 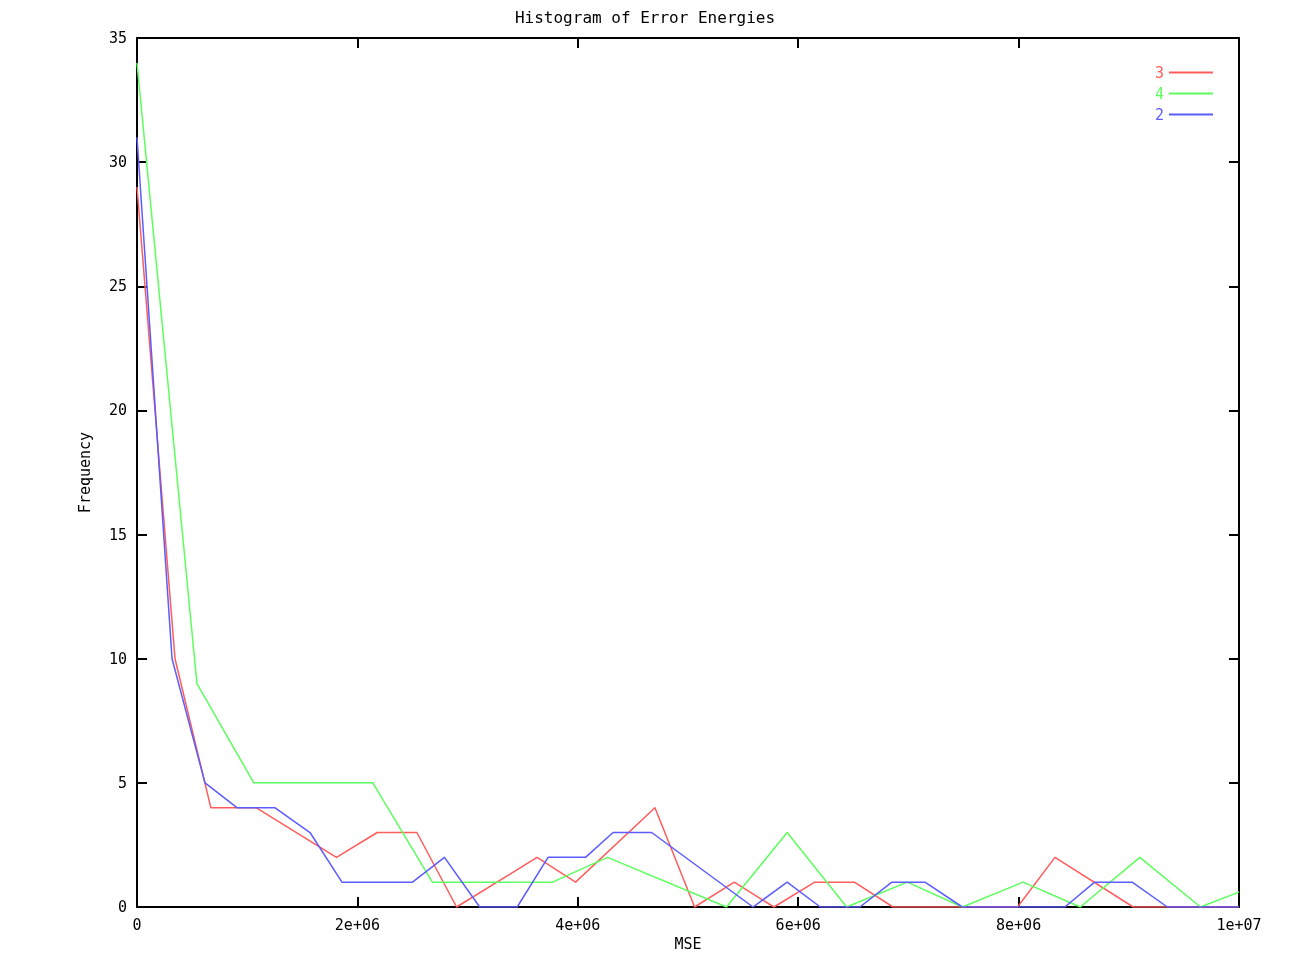 What do you see at coordinates (117, 410) in the screenshot?
I see `y-tick-label: 20` at bounding box center [117, 410].